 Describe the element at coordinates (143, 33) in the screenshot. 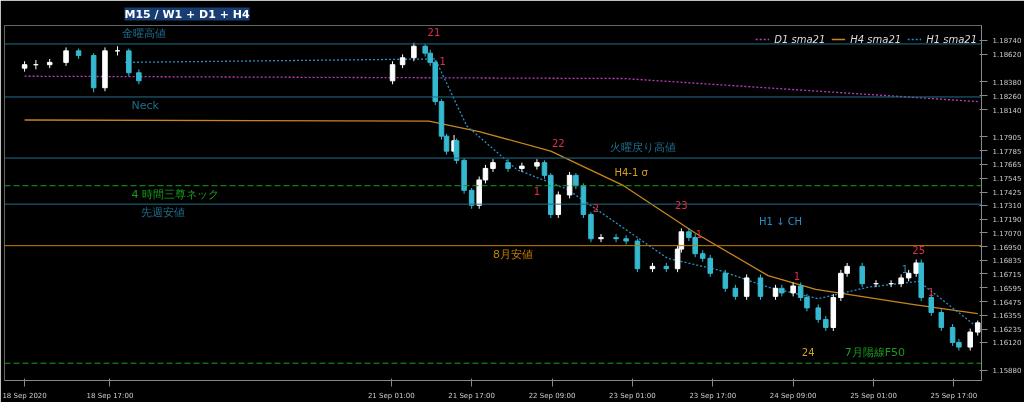

I see `ref-line-label: 金曜高値` at that location.